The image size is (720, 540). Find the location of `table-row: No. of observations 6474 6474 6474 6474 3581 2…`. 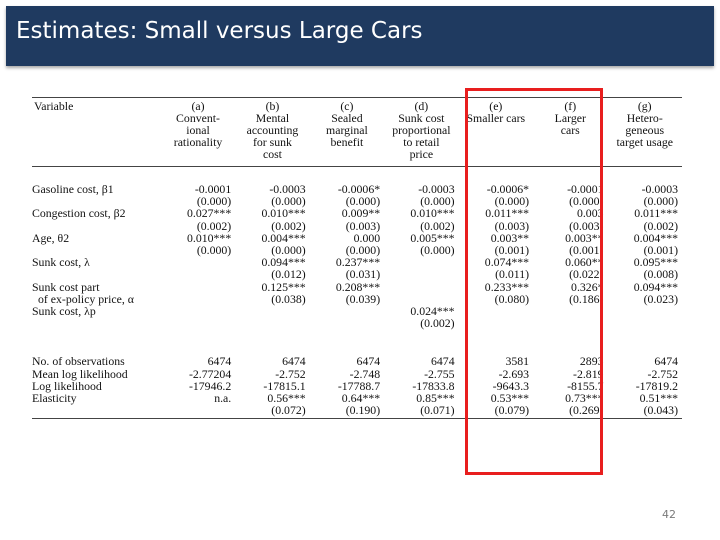

table-row: No. of observations 6474 6474 6474 6474 3581 2… is located at coordinates (357, 361).